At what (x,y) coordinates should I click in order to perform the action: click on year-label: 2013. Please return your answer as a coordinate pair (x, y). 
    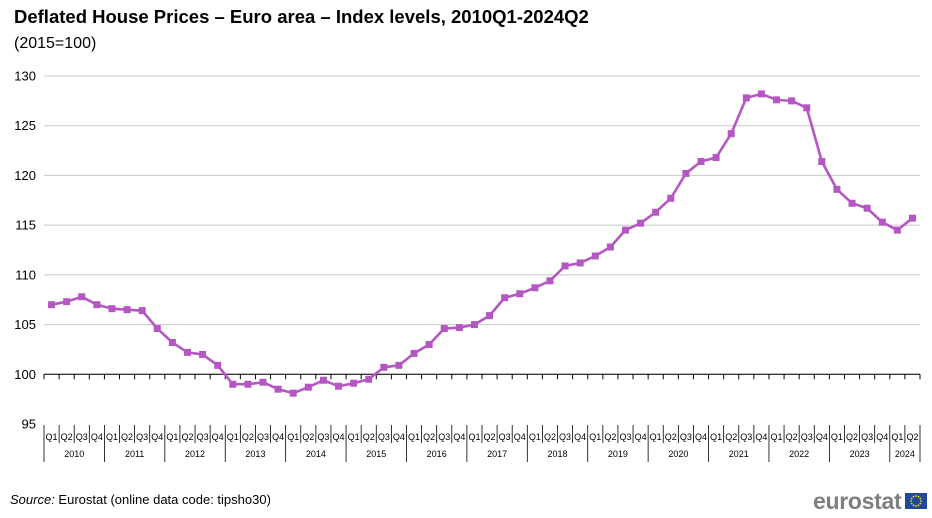
    Looking at the image, I should click on (255, 454).